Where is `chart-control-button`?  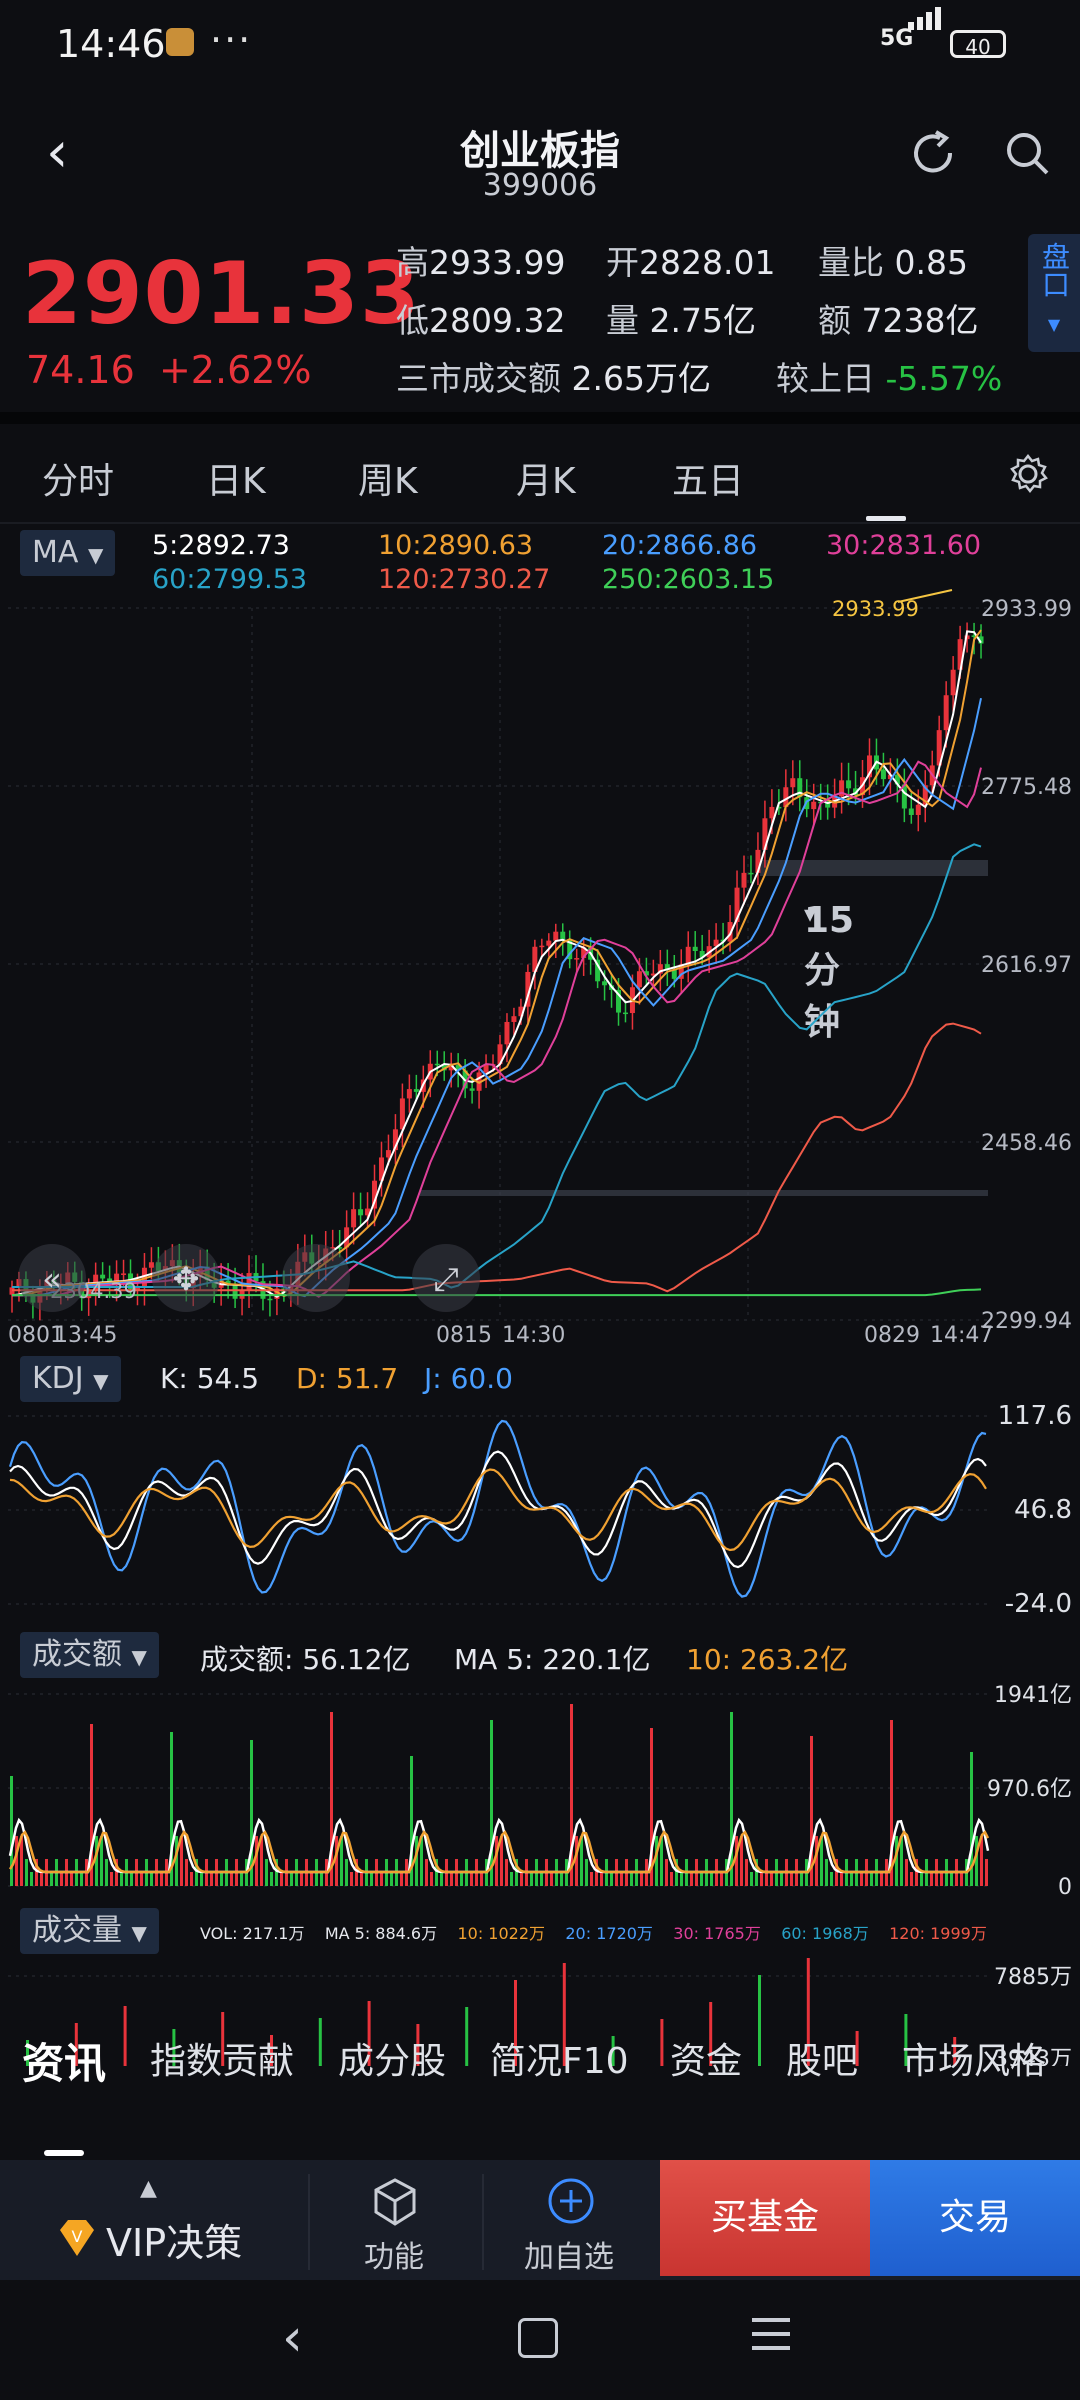 chart-control-button is located at coordinates (186, 1278).